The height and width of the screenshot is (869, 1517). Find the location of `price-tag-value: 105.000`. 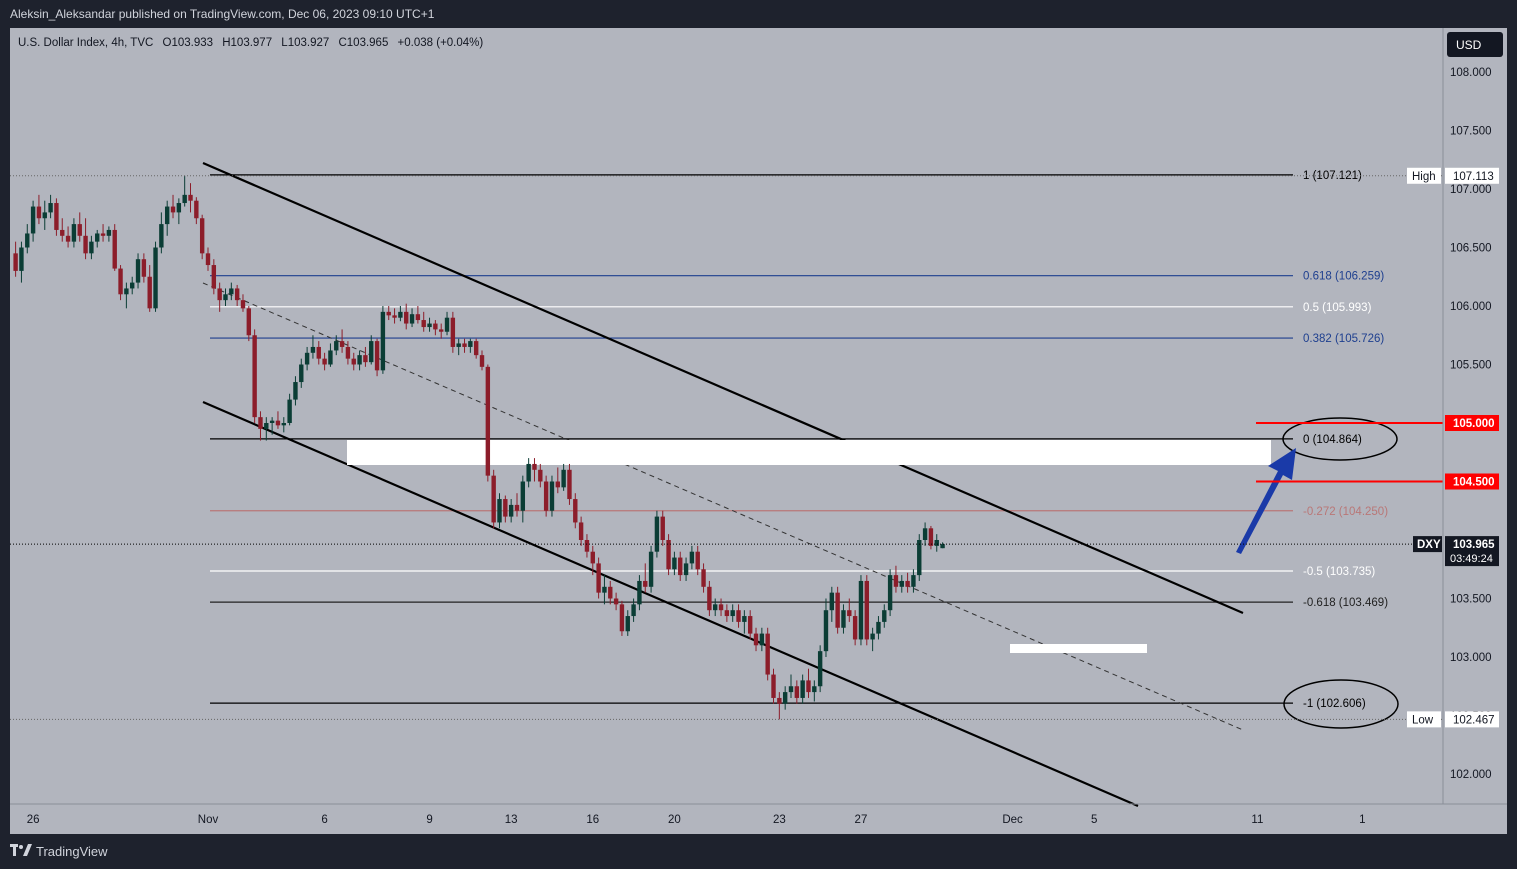

price-tag-value: 105.000 is located at coordinates (1474, 424).